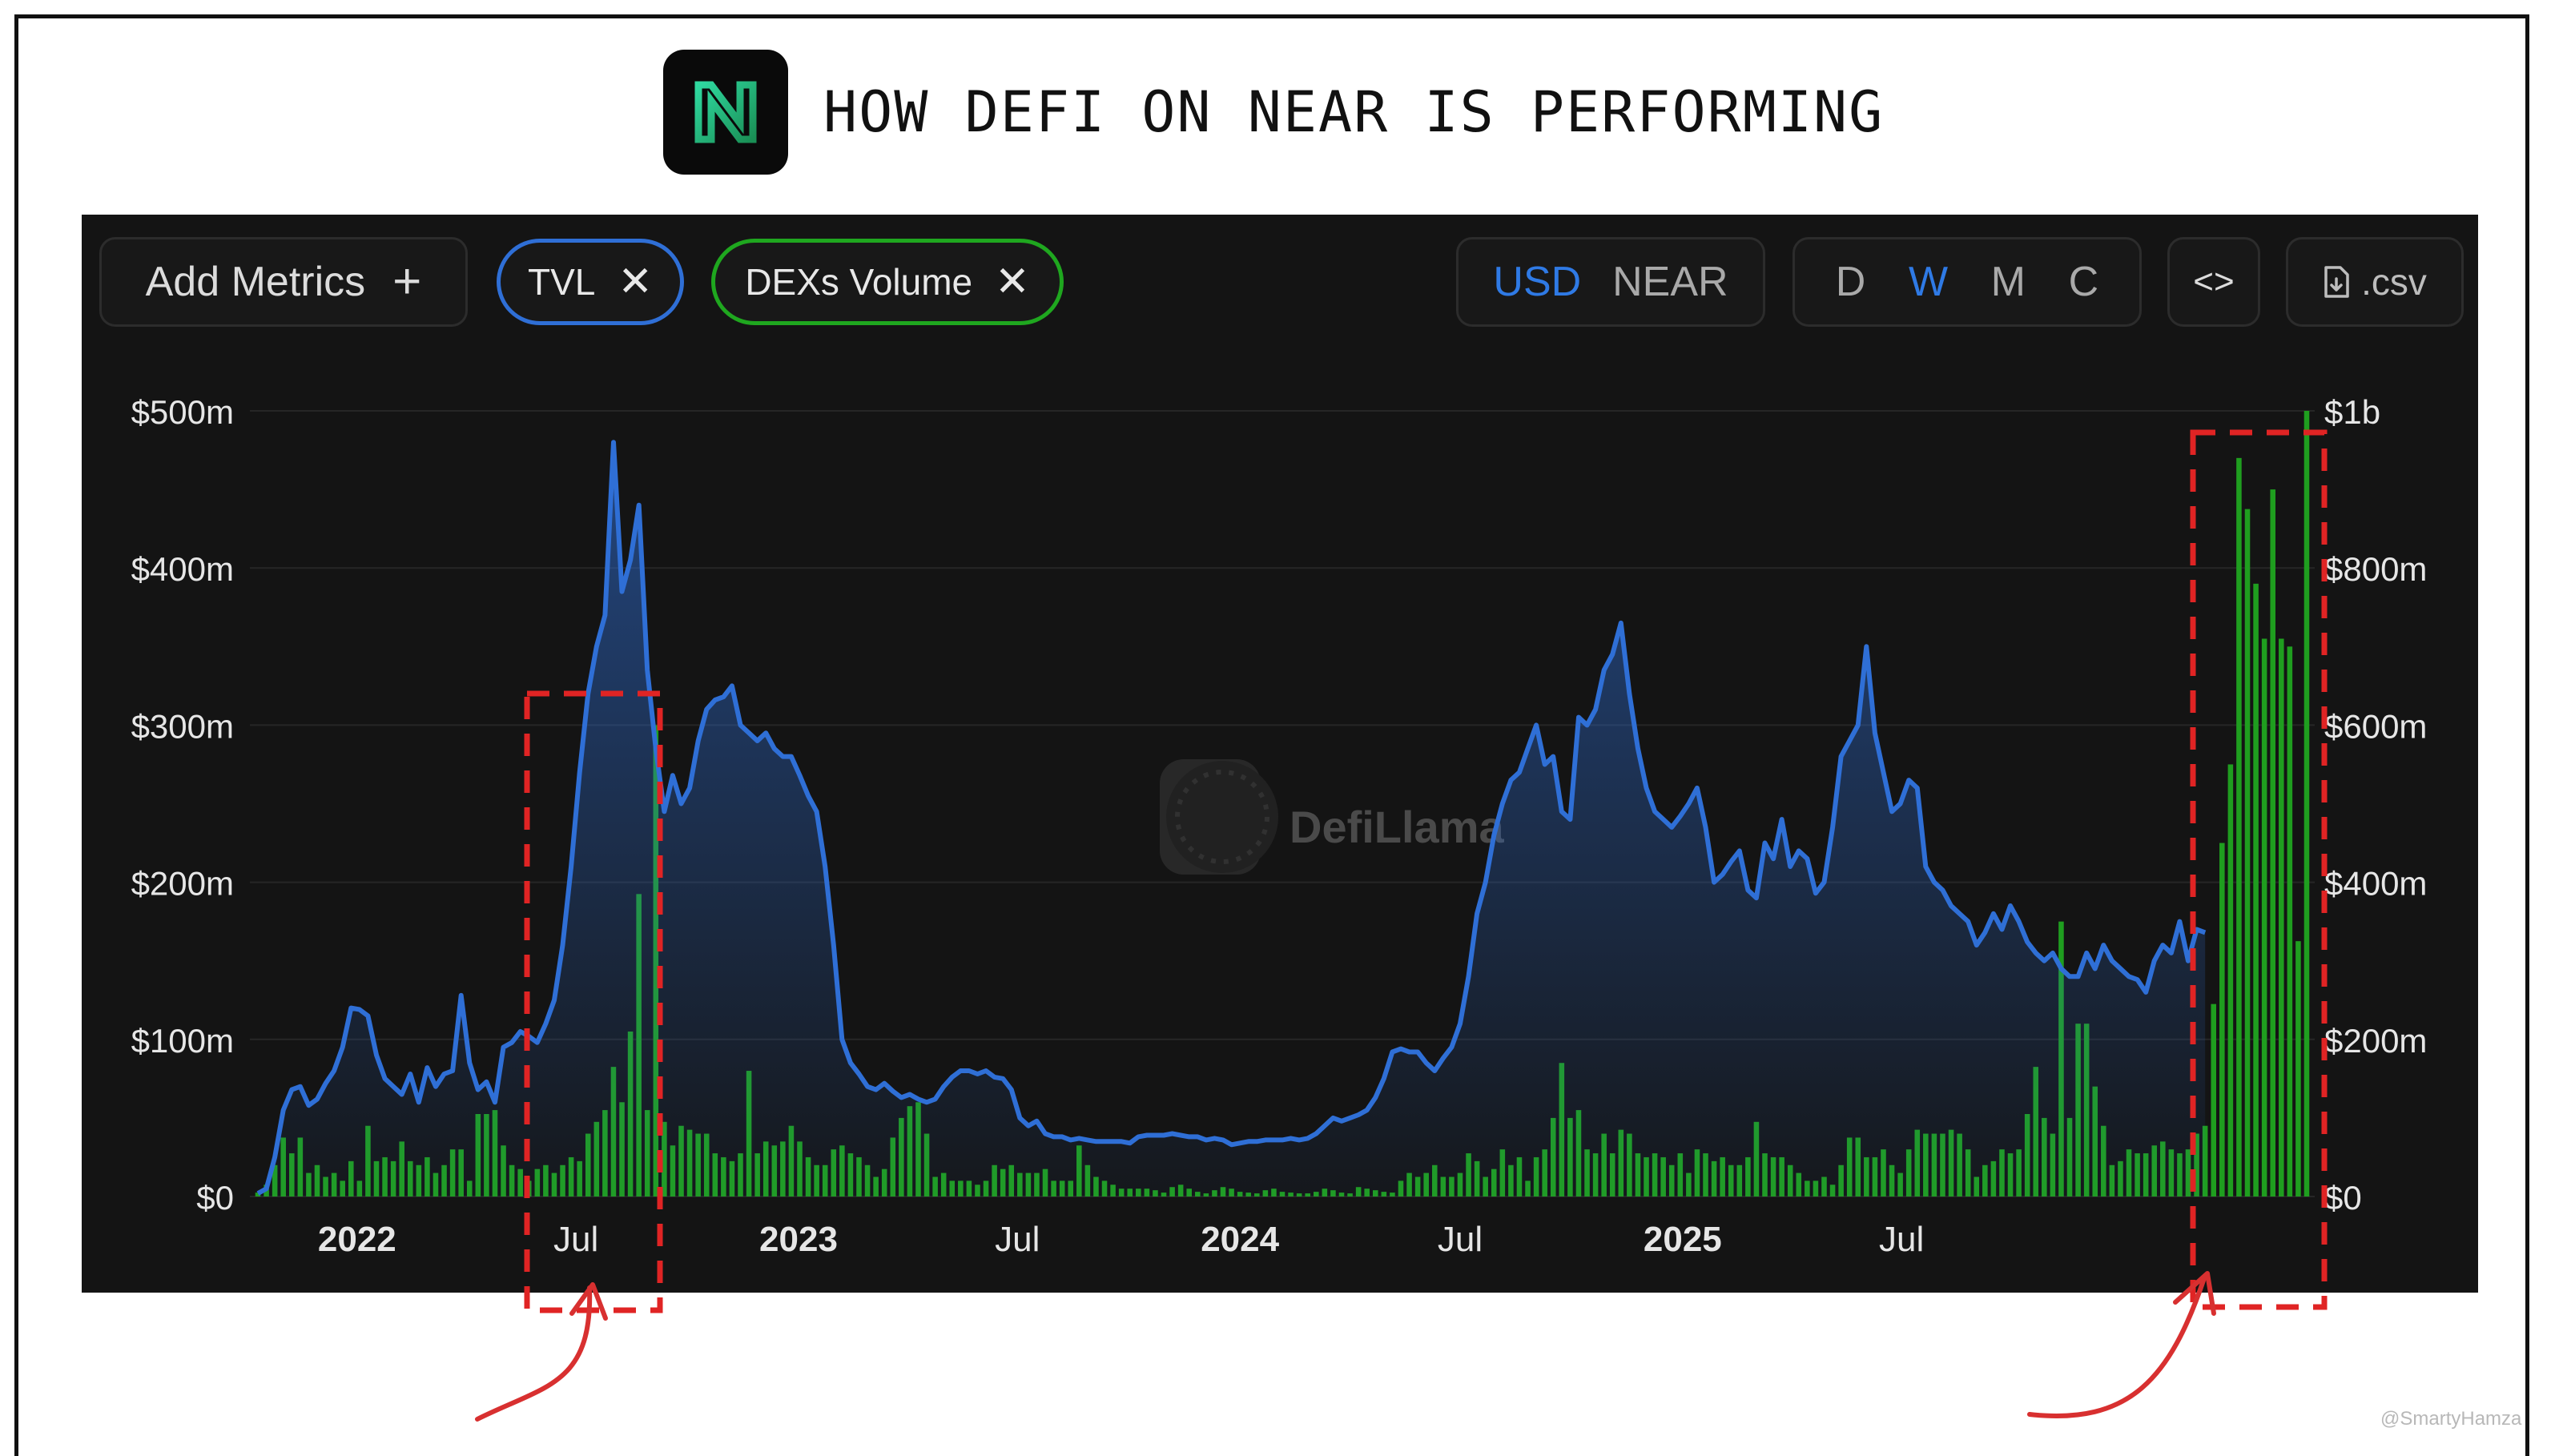  What do you see at coordinates (2343, 1198) in the screenshot?
I see `y-right-tick-label: $0` at bounding box center [2343, 1198].